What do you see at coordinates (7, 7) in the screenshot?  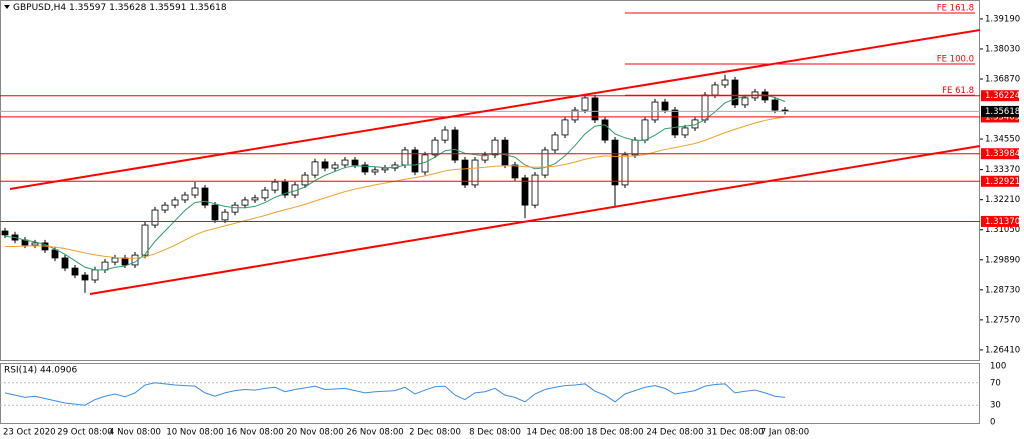 I see `symbol-menu-arrow` at bounding box center [7, 7].